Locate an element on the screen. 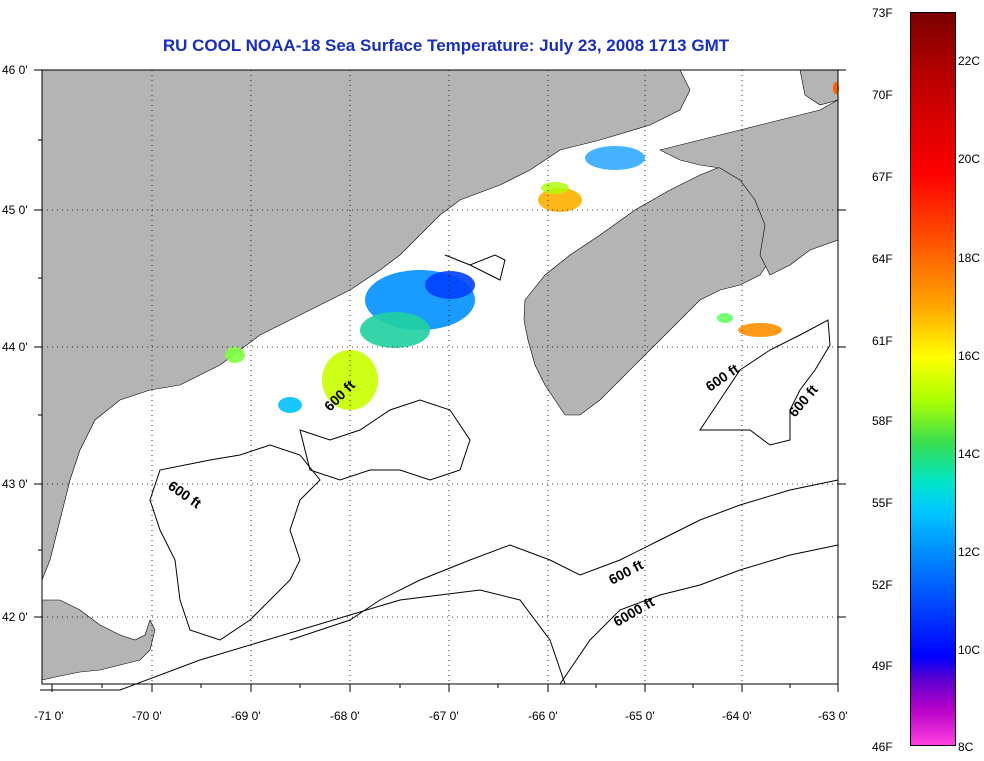 Image resolution: width=984 pixels, height=761 pixels. lon-label: -68 0' is located at coordinates (345, 716).